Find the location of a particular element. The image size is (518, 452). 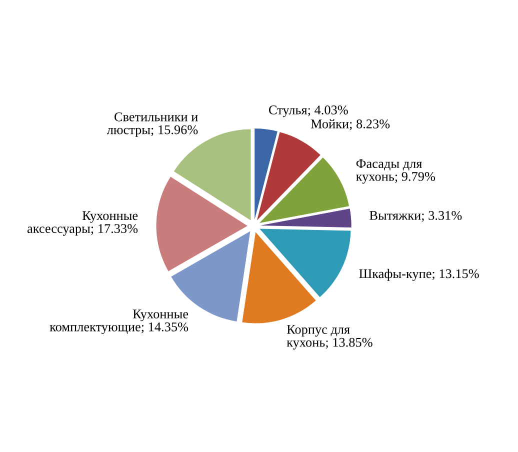

slice-label: Корпус для кухонь; 13.85% is located at coordinates (329, 337).